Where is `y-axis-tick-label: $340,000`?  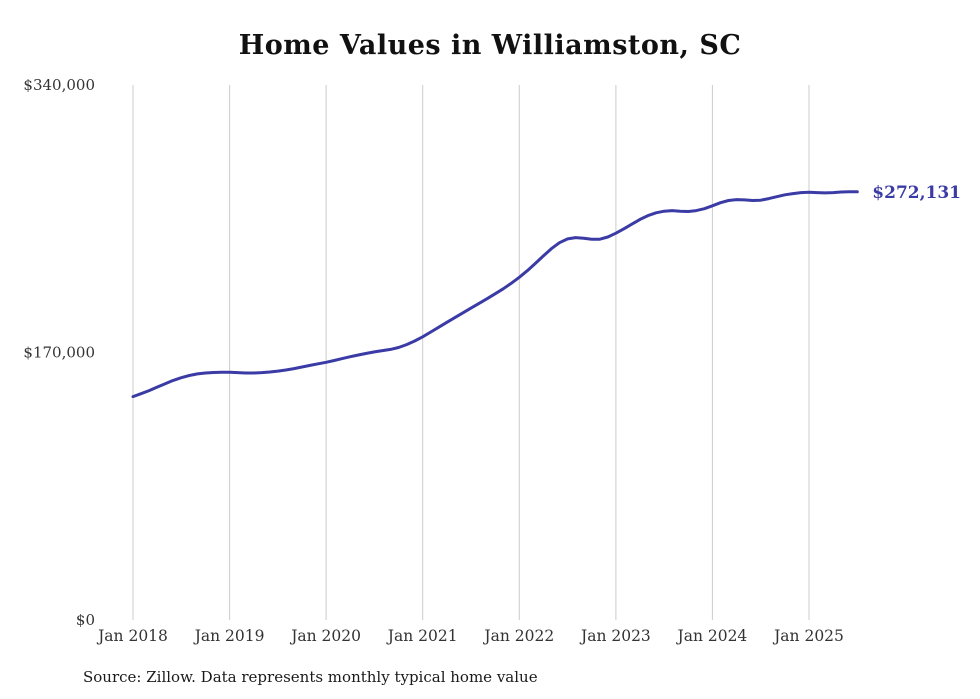
y-axis-tick-label: $340,000 is located at coordinates (59, 85).